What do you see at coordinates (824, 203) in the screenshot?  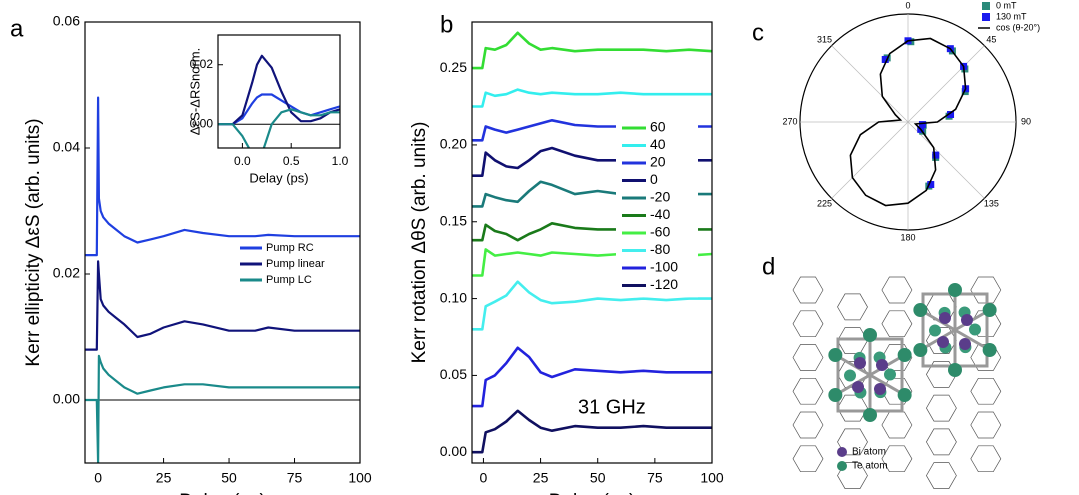 I see `angle-label: 225` at bounding box center [824, 203].